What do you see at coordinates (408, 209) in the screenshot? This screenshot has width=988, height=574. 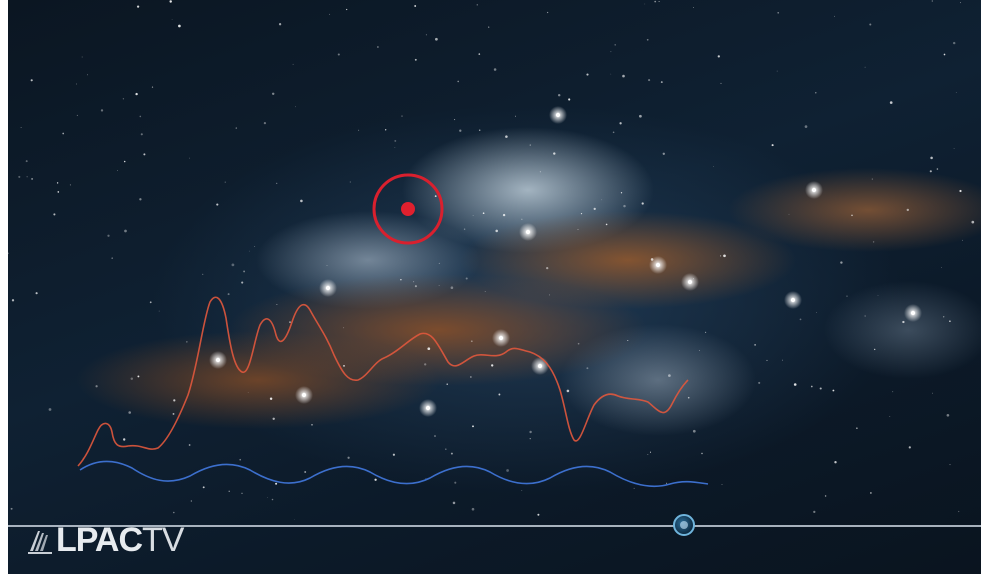 I see `target-reticle-icon` at bounding box center [408, 209].